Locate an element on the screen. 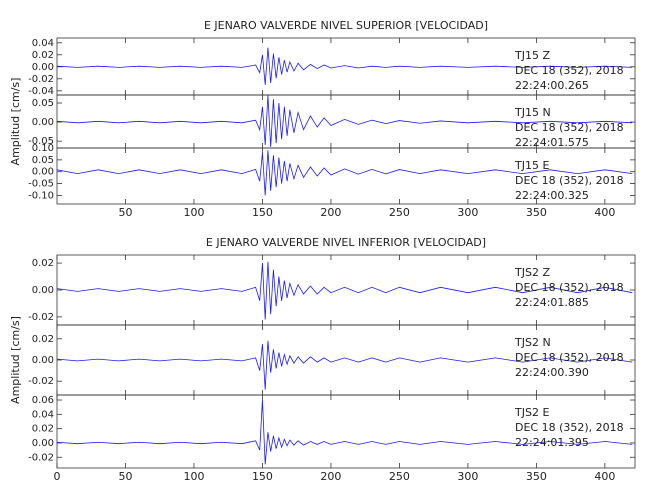 The width and height of the screenshot is (650, 500). trace-annotation: TJS2 N is located at coordinates (532, 342).